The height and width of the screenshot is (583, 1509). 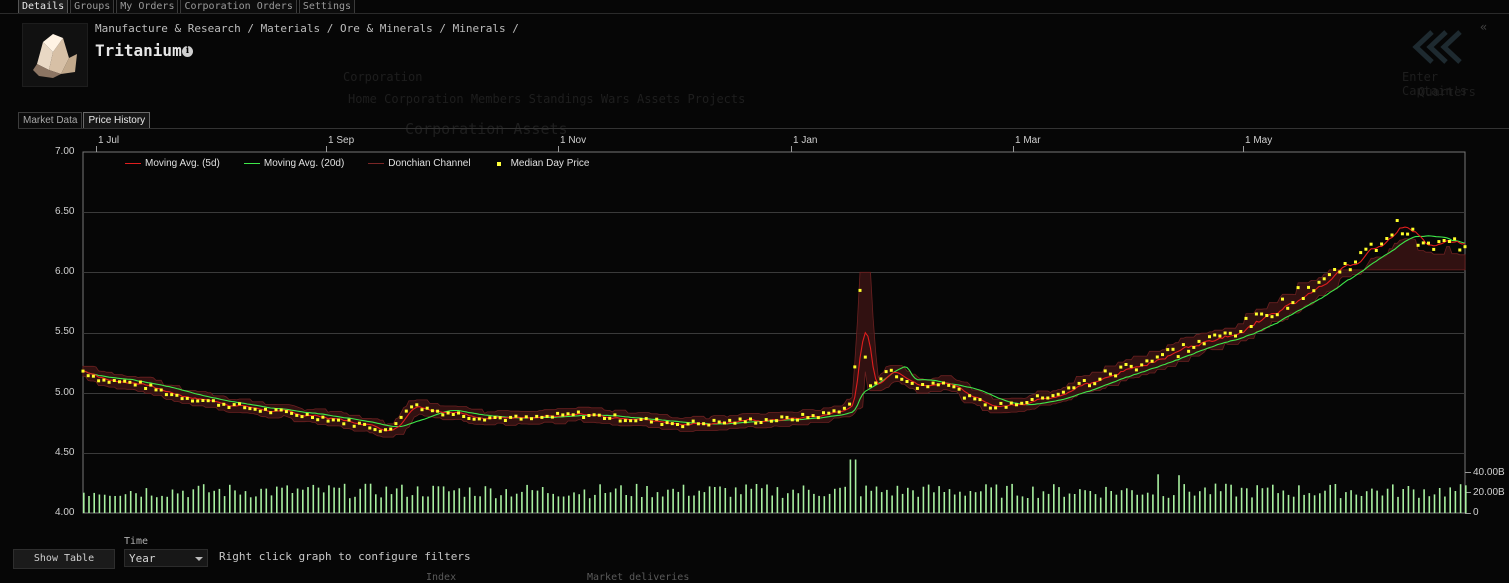 What do you see at coordinates (55, 55) in the screenshot?
I see `tritanium-crystal-icon` at bounding box center [55, 55].